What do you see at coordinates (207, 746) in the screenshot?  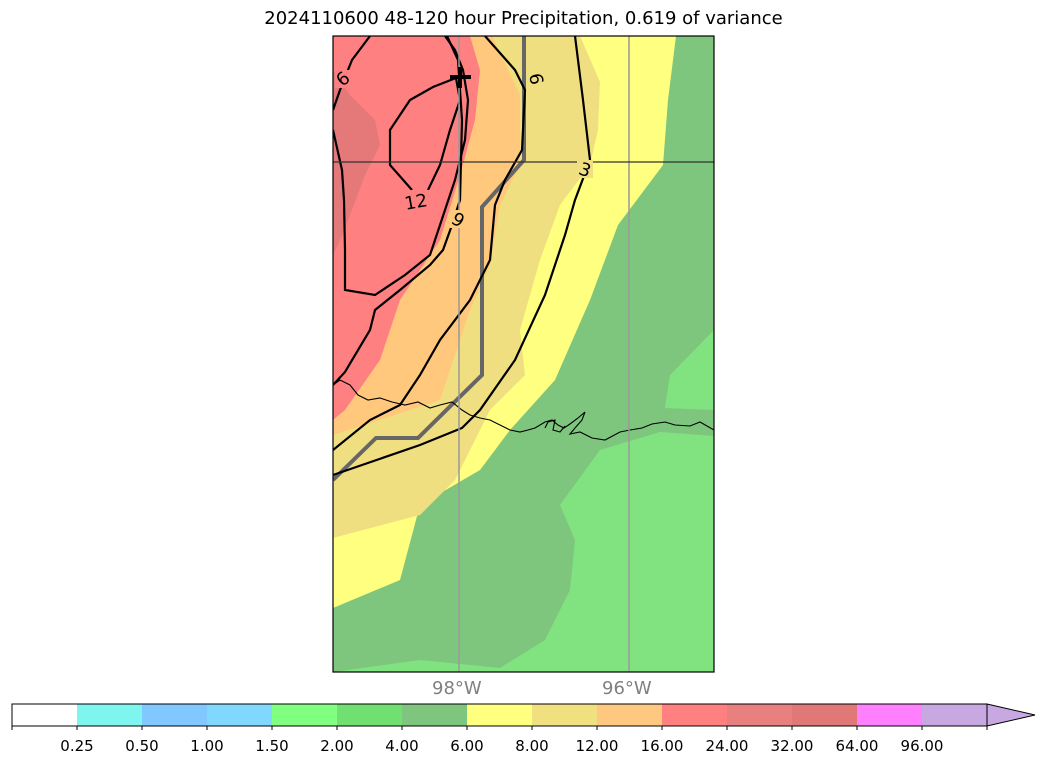 I see `colorbar-tick-label: 1.00` at bounding box center [207, 746].